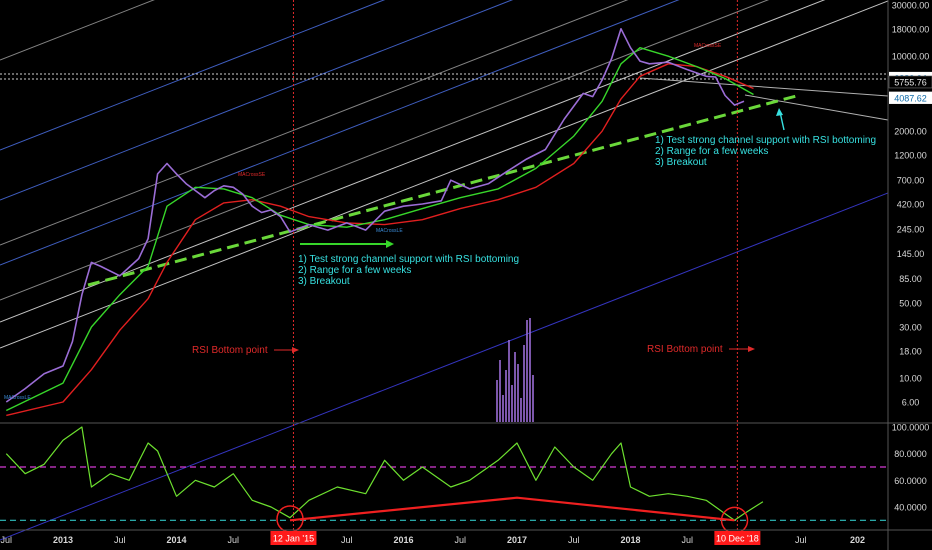  I want to click on note2-line2: 2) Range for a few weeks, so click(711, 151).